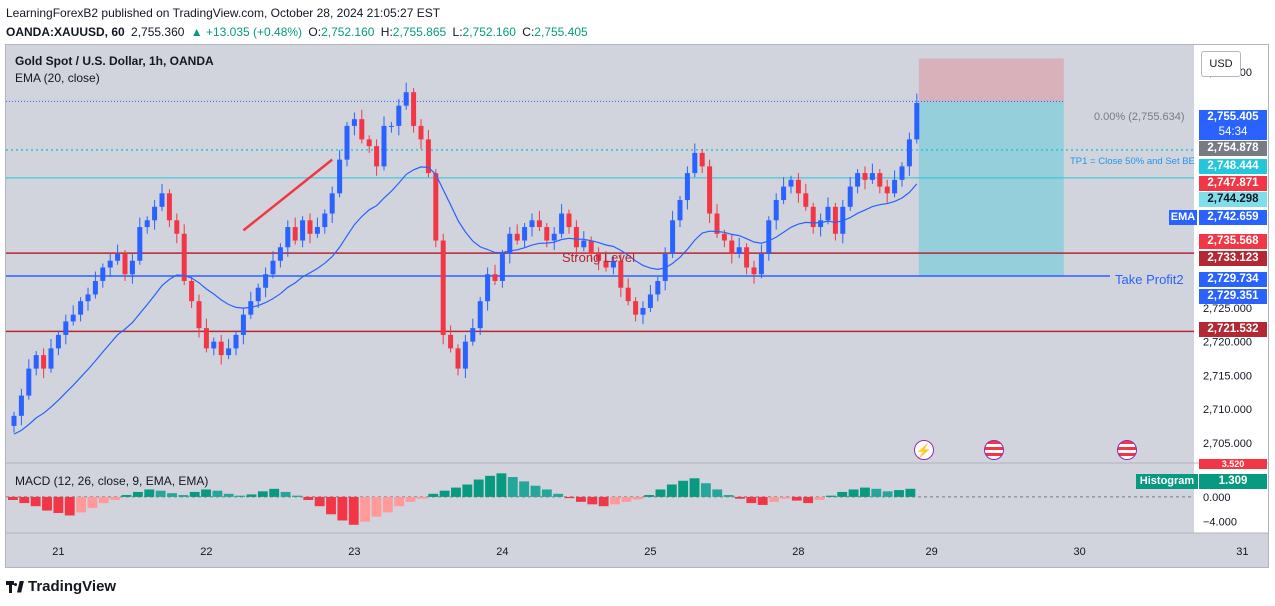 This screenshot has width=1275, height=606. Describe the element at coordinates (1227, 410) in the screenshot. I see `y-tick-label: 2,710.000` at that location.